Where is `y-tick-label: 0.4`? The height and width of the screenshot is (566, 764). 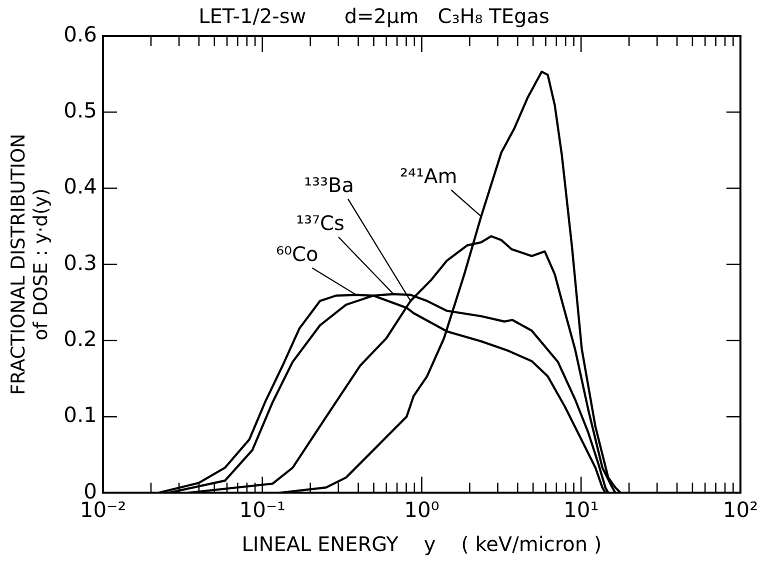
y-tick-label: 0.4 is located at coordinates (80, 186).